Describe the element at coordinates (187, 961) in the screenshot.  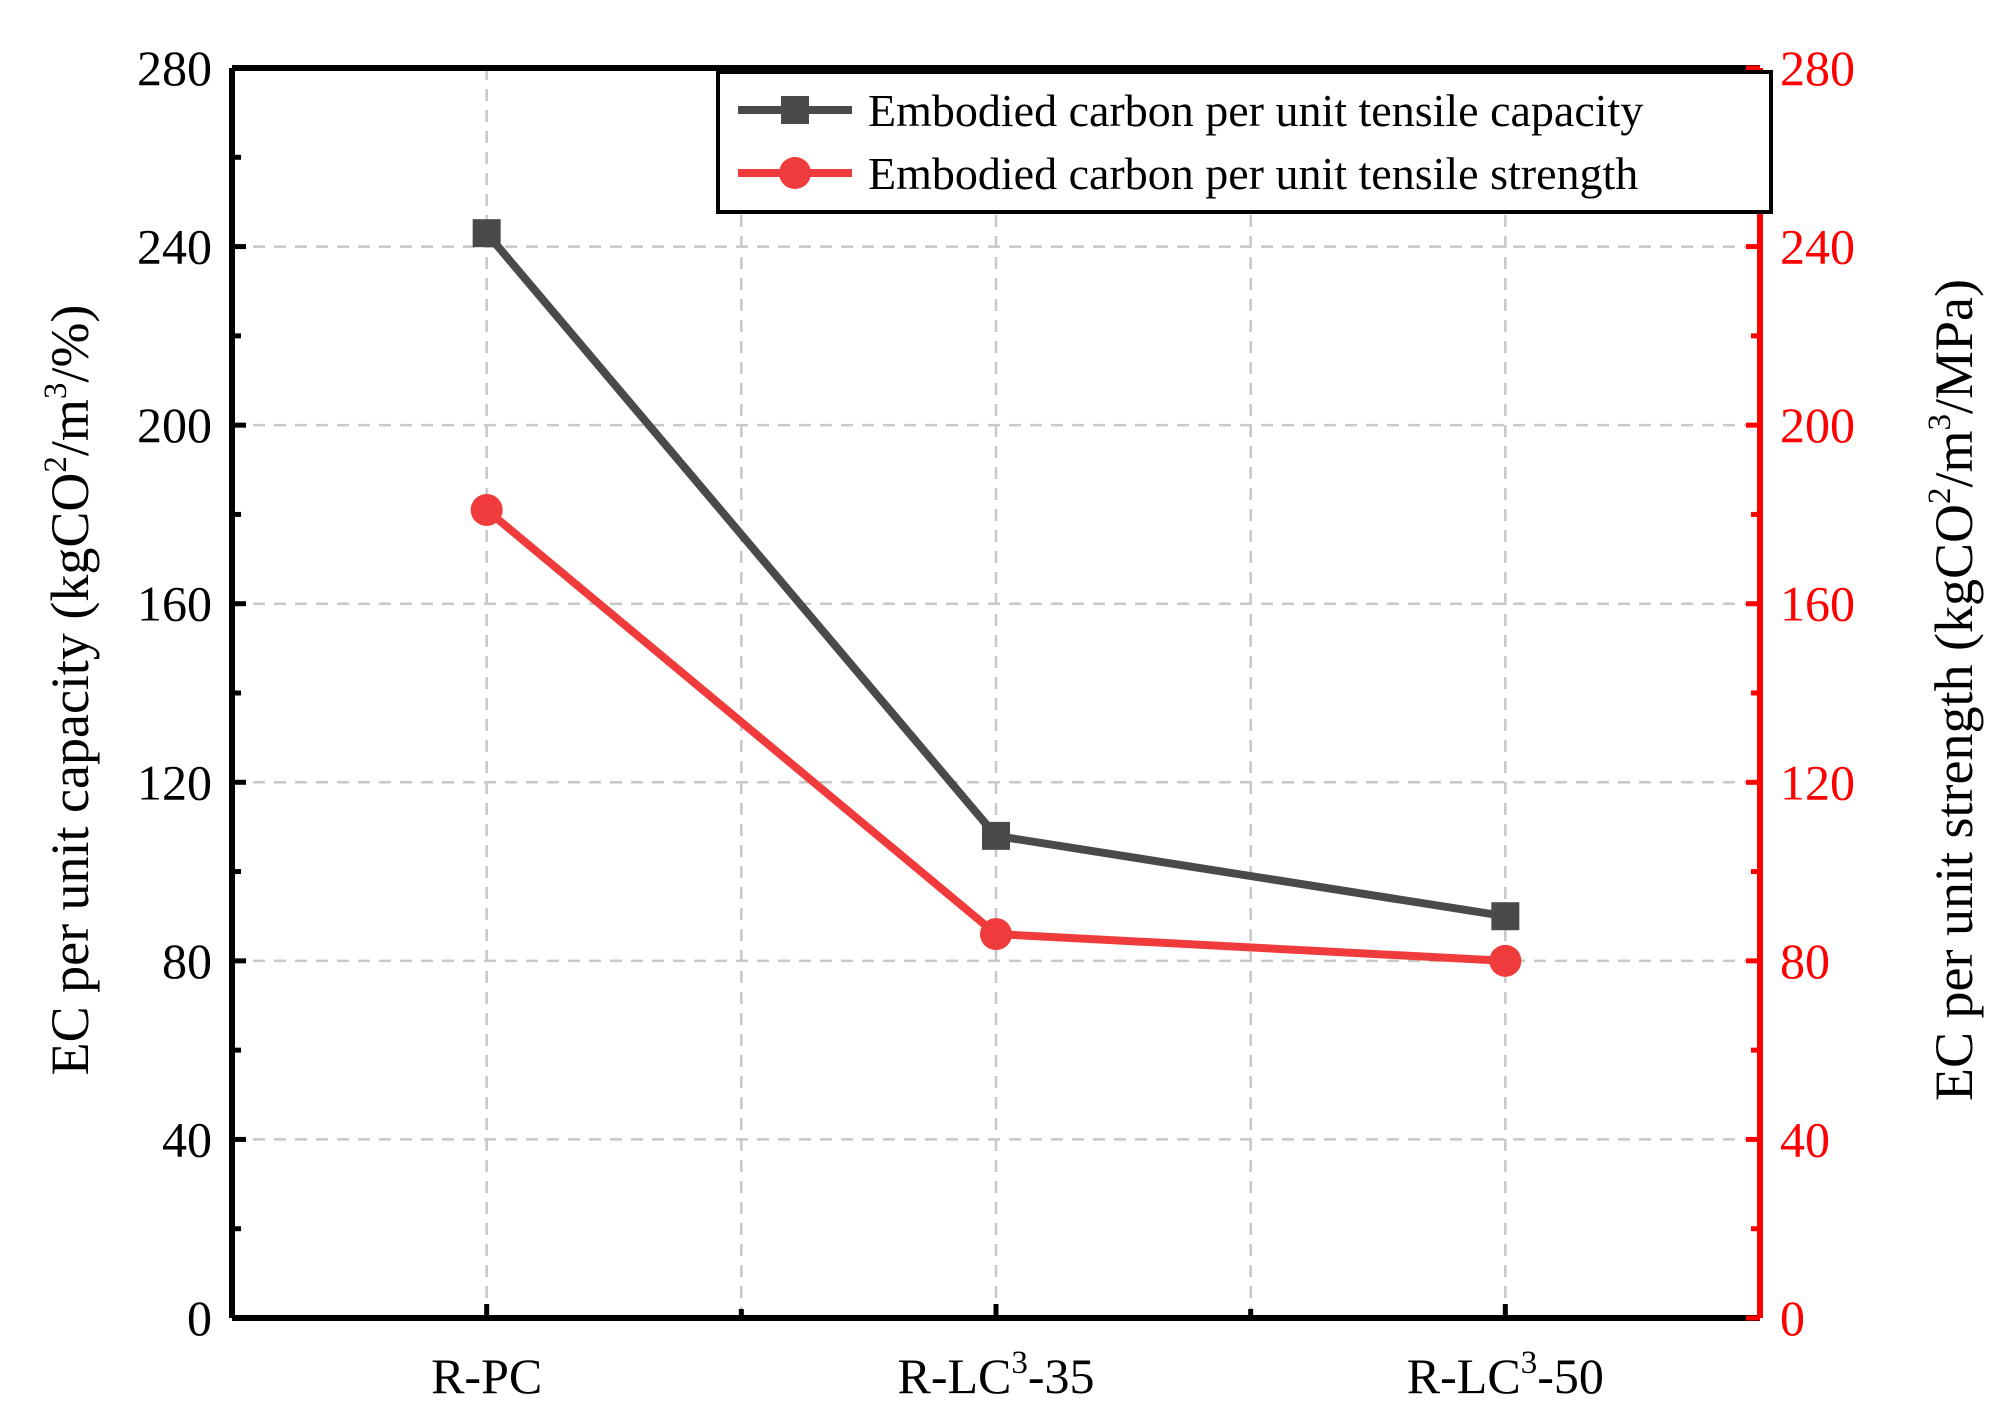
I see `y-left-tick-label: 80` at that location.